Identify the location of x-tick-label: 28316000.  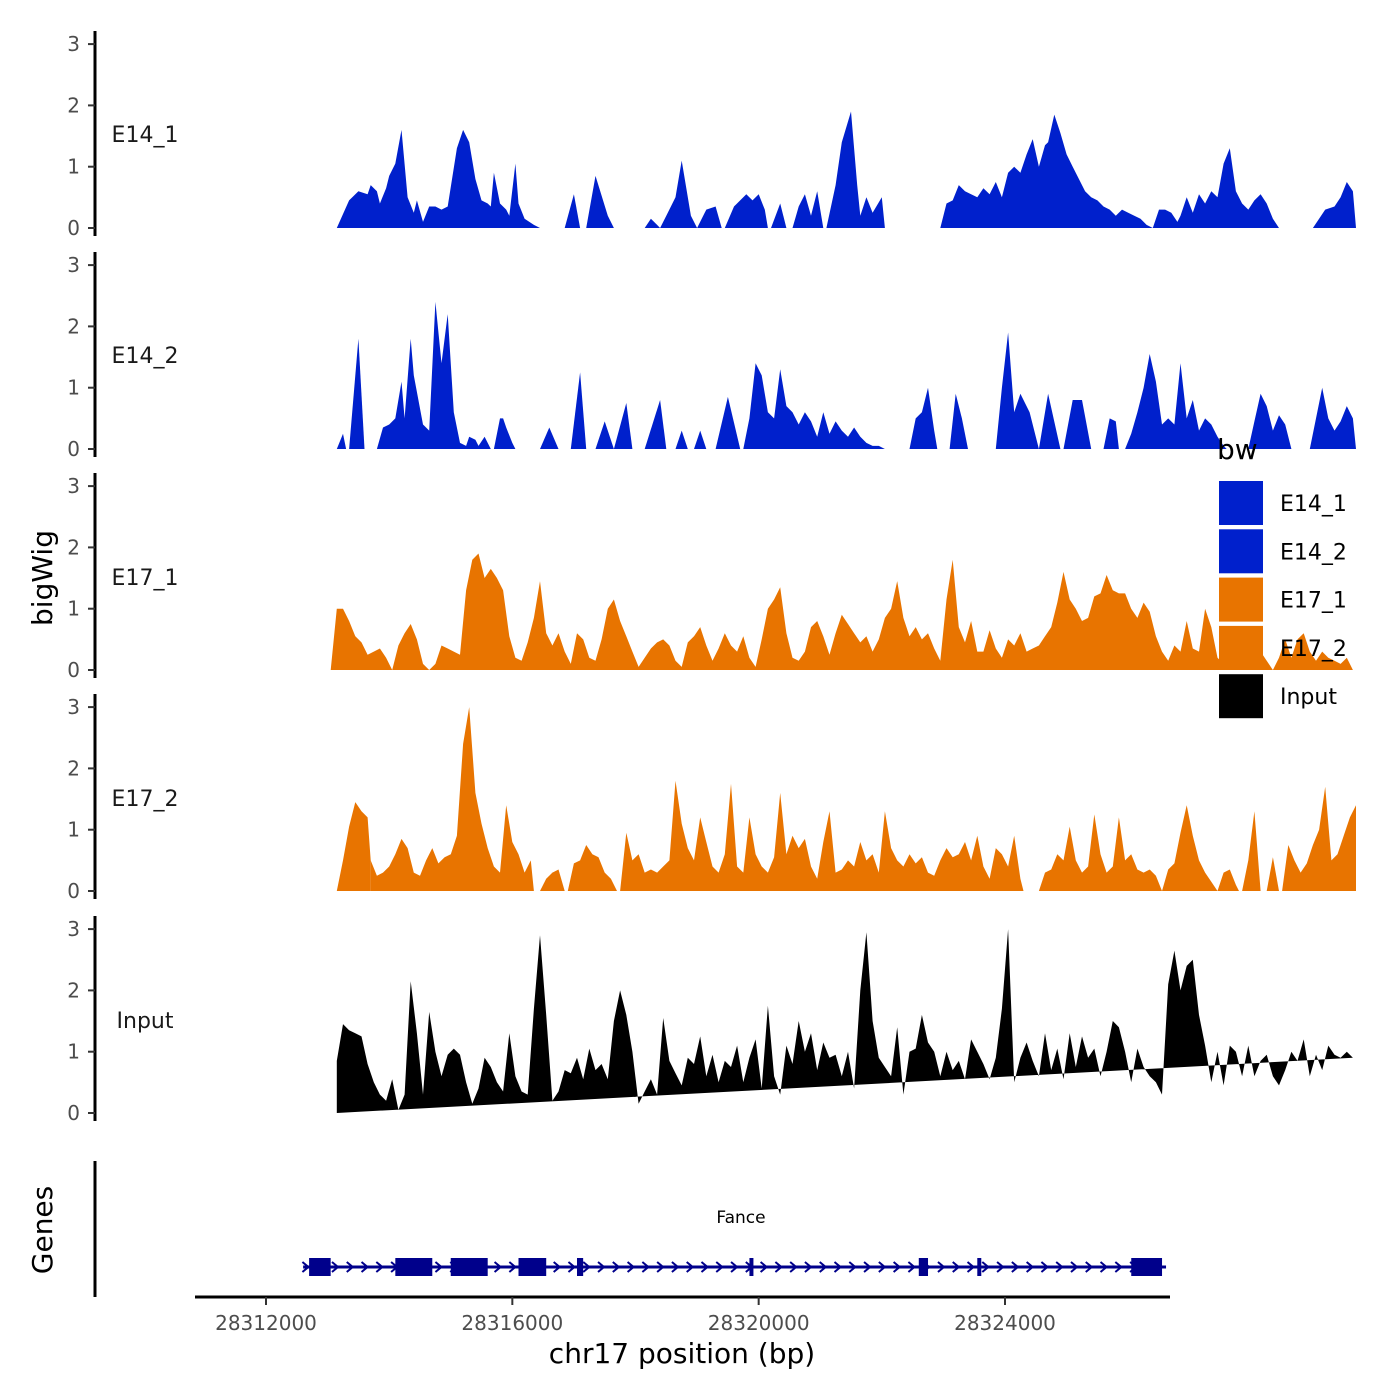
(512, 1323).